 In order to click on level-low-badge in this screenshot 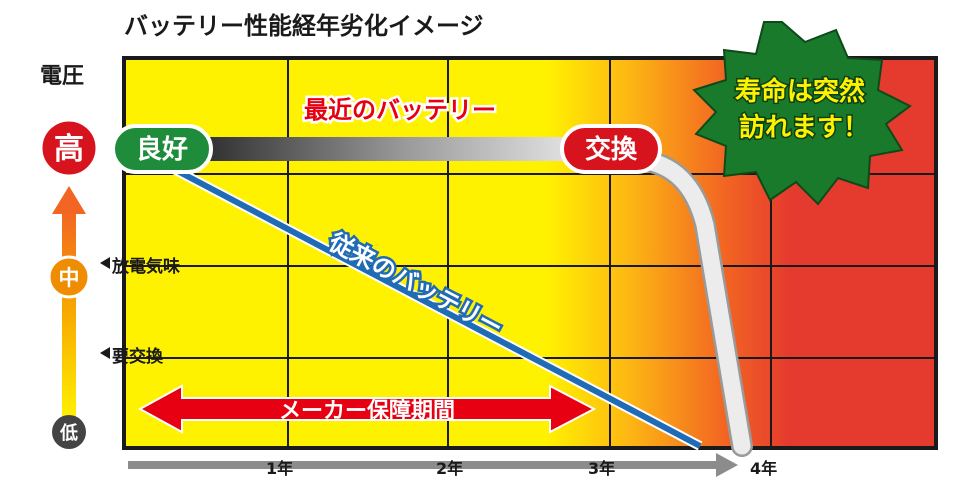, I will do `click(69, 432)`.